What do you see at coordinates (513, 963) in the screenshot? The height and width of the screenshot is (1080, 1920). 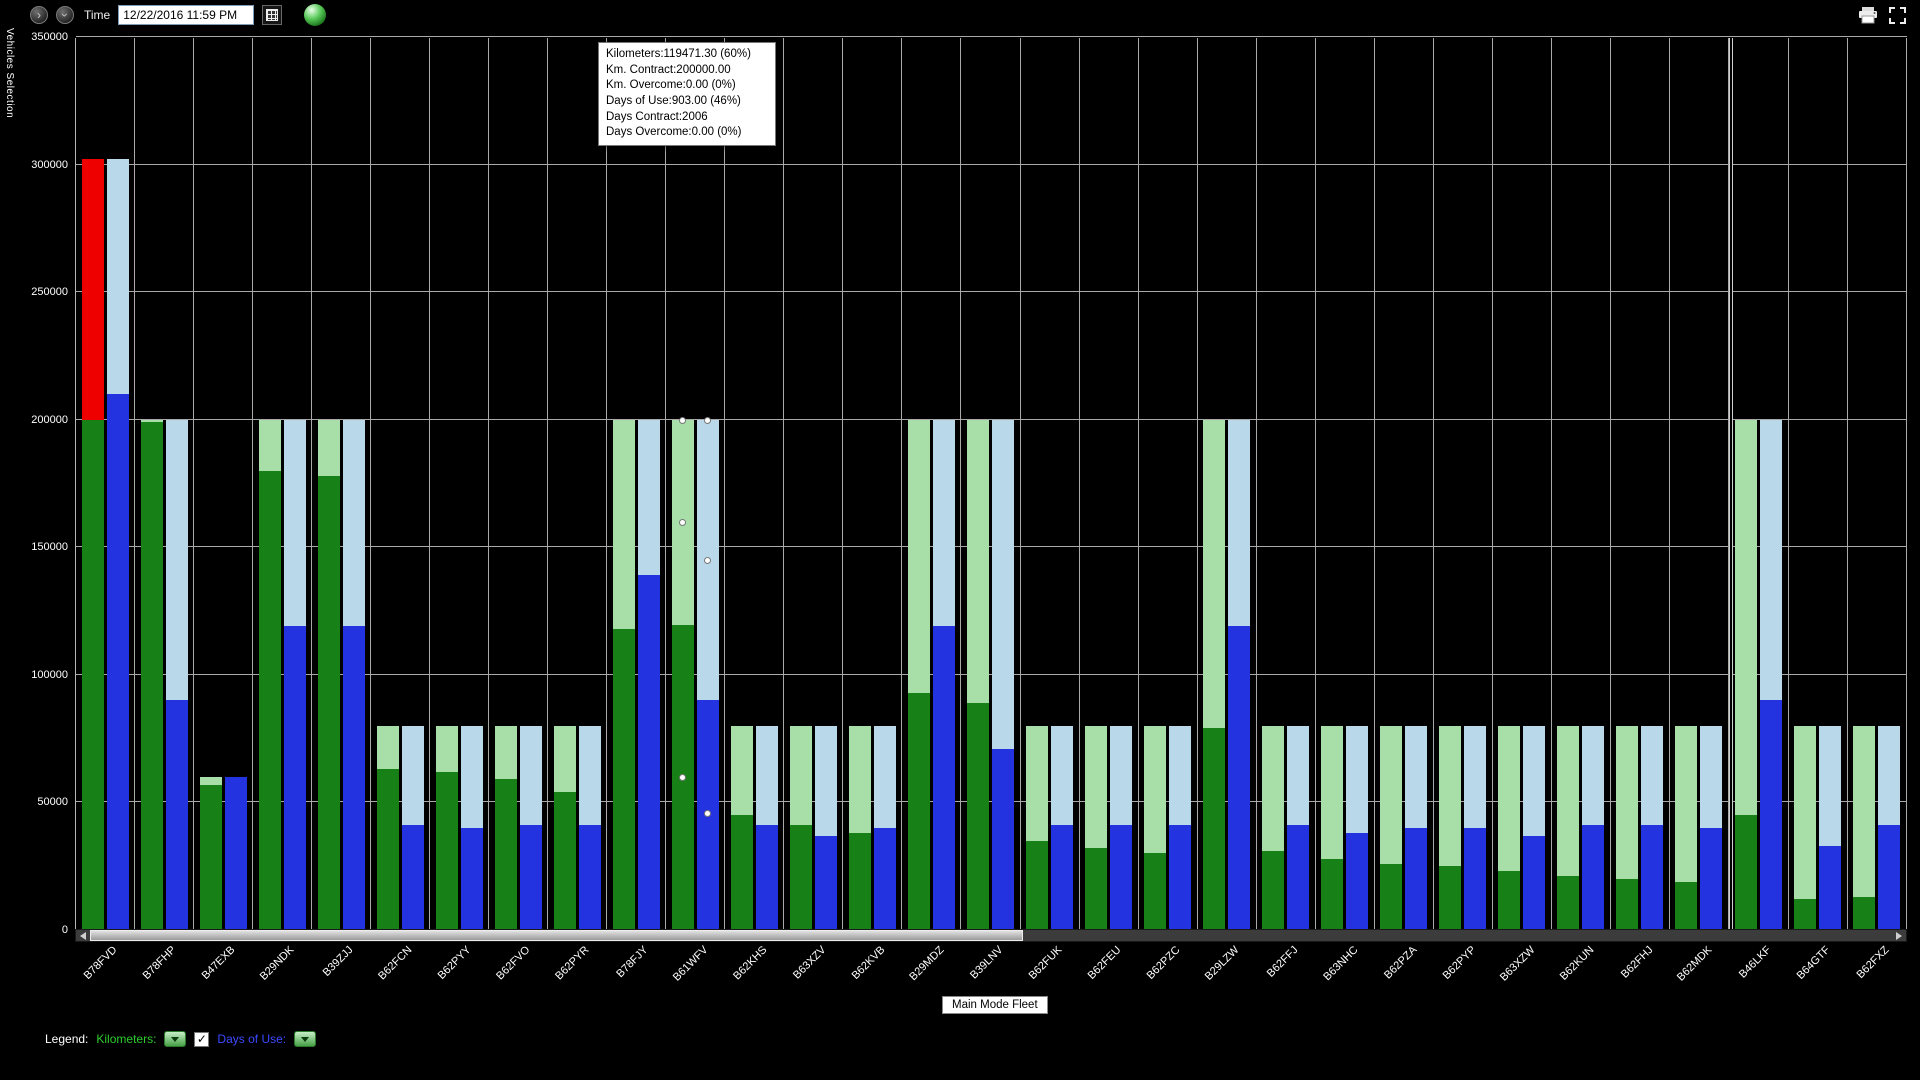 I see `x-axis-label: B62FVO` at bounding box center [513, 963].